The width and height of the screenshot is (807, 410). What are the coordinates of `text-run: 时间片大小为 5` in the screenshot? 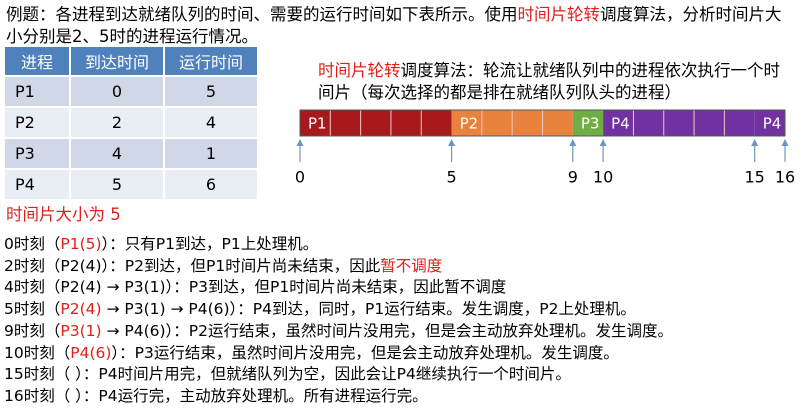 It's located at (63, 214).